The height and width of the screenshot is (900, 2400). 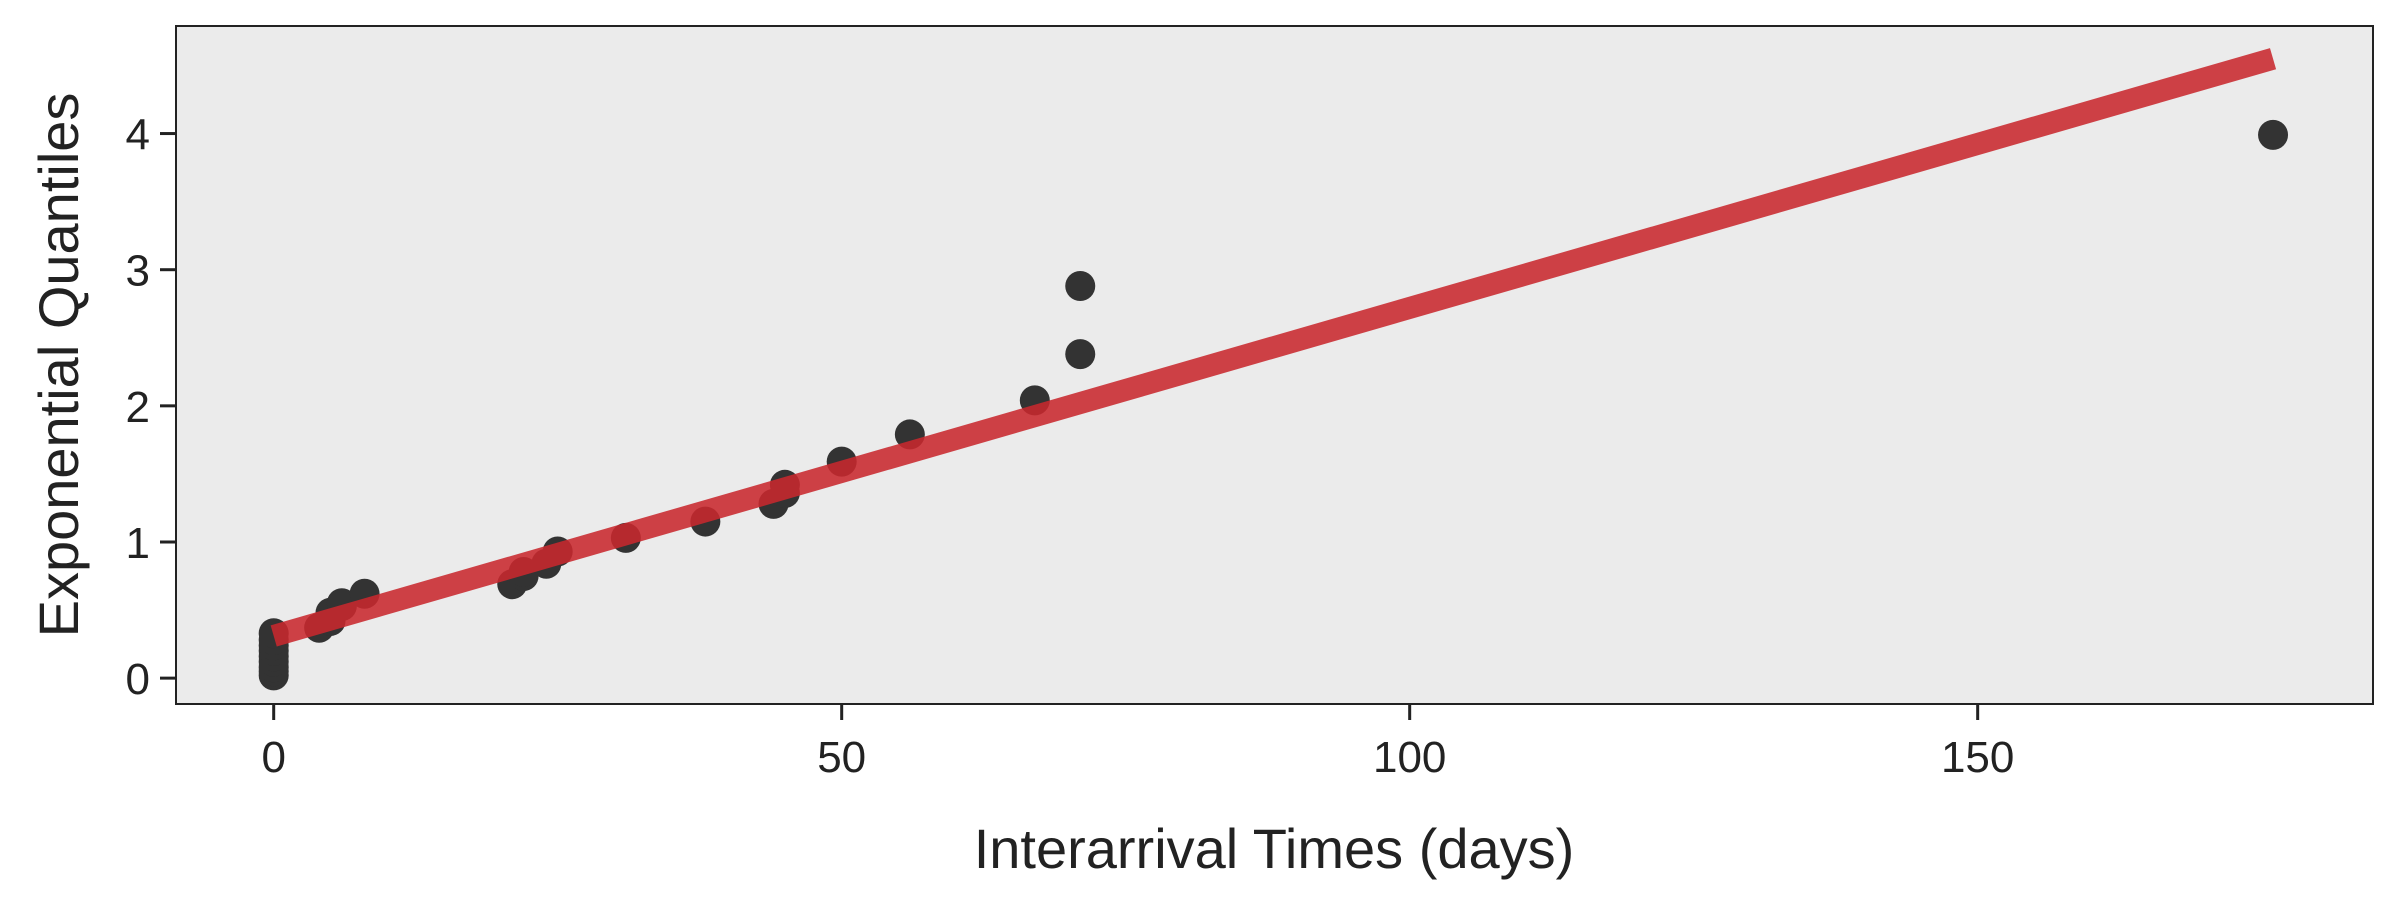 What do you see at coordinates (273, 757) in the screenshot?
I see `x-tick-label: 0` at bounding box center [273, 757].